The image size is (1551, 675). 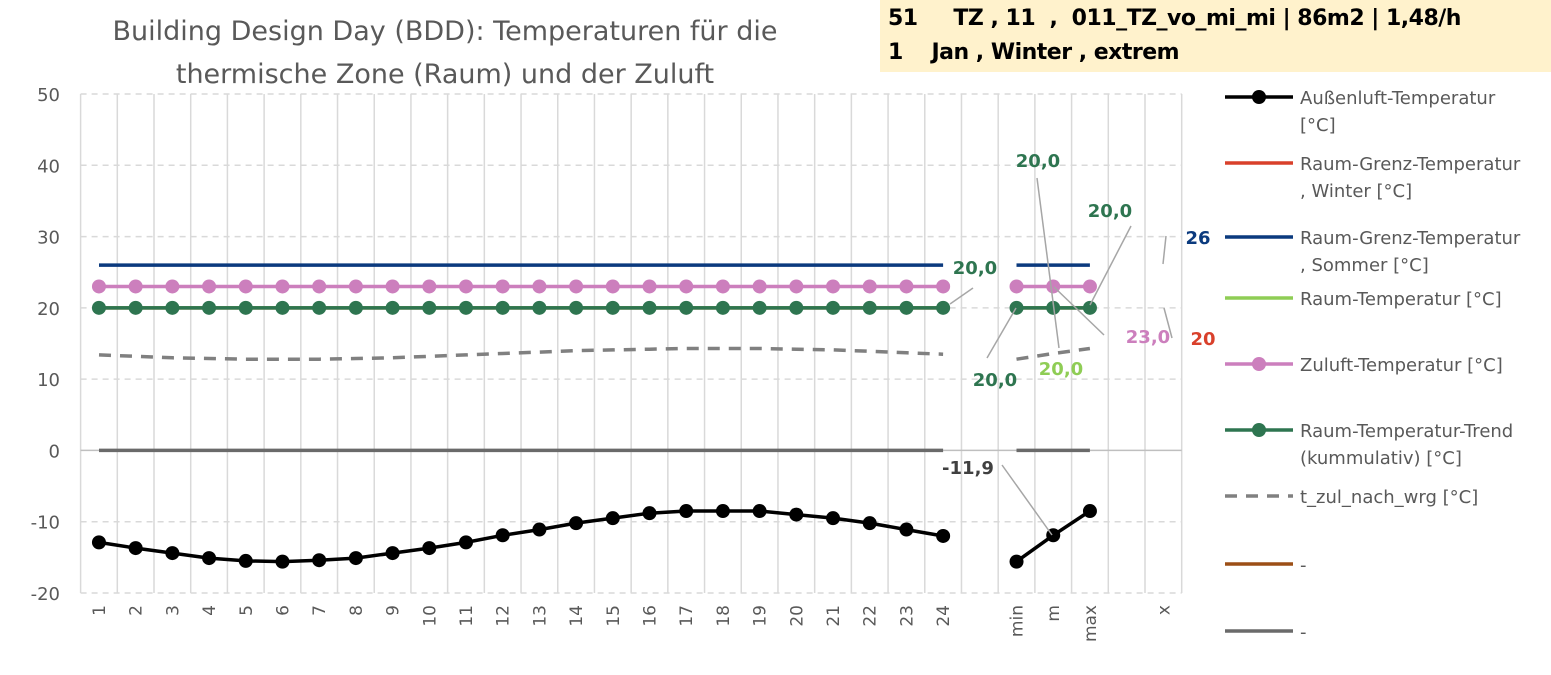 I want to click on x-tick-label: 11, so click(x=467, y=616).